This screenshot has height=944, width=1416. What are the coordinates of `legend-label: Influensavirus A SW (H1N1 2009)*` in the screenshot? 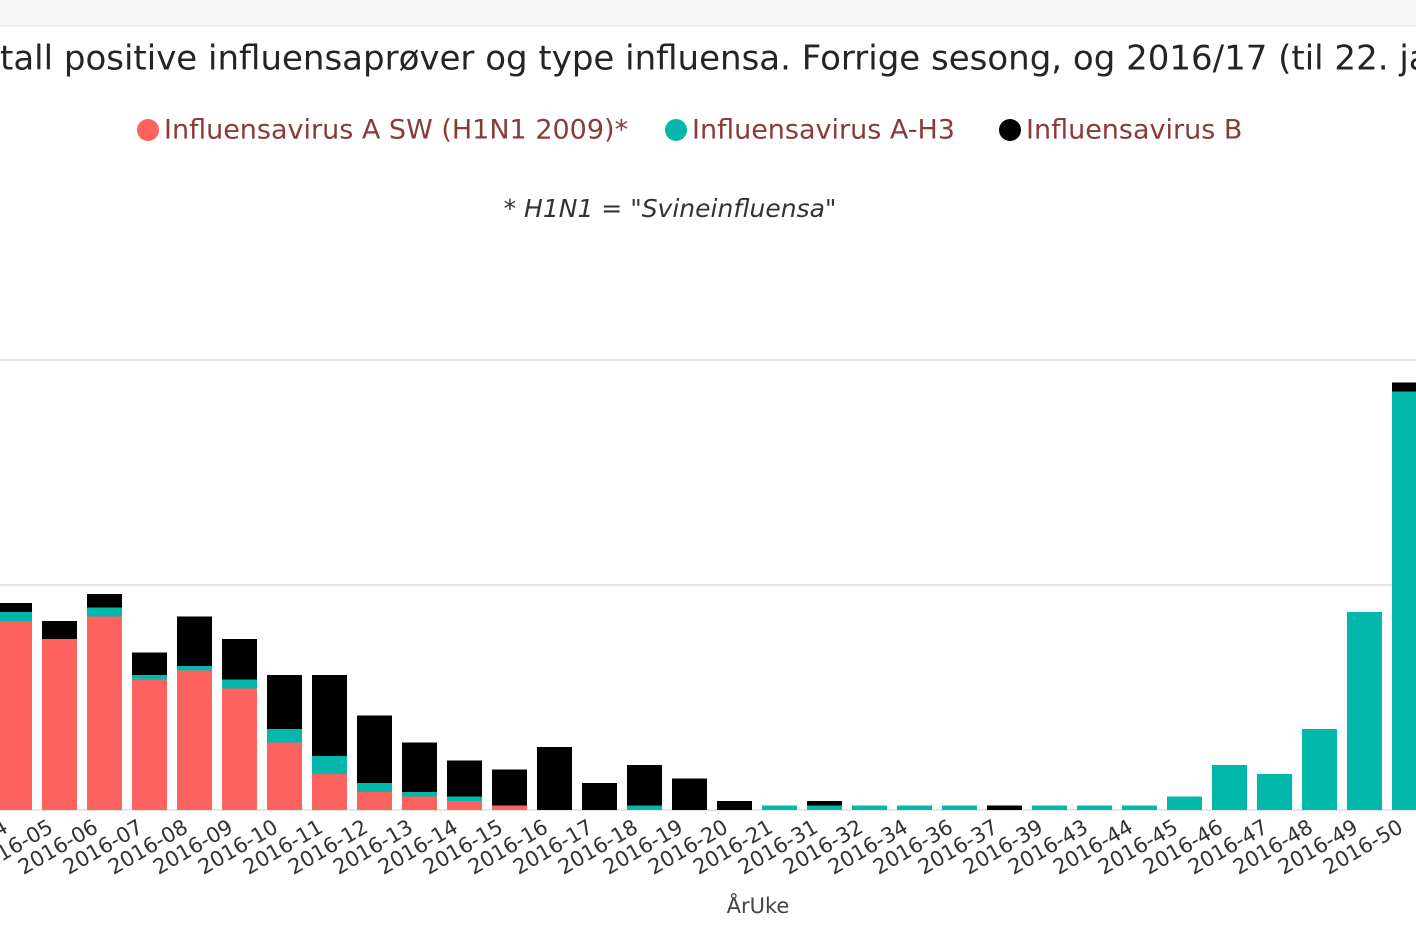 It's located at (396, 130).